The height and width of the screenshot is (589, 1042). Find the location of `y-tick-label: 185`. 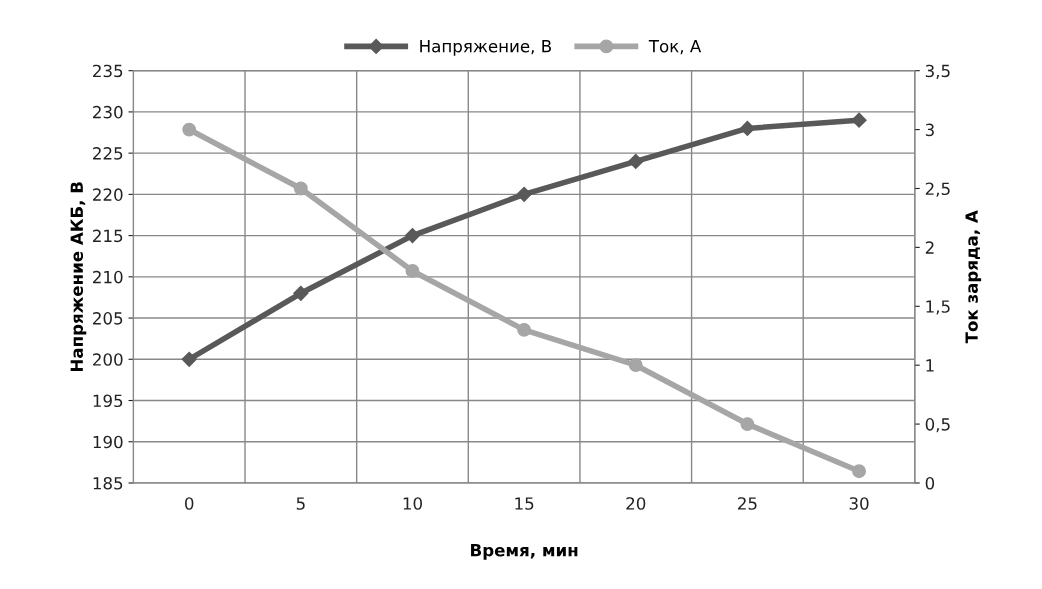

y-tick-label: 185 is located at coordinates (108, 483).